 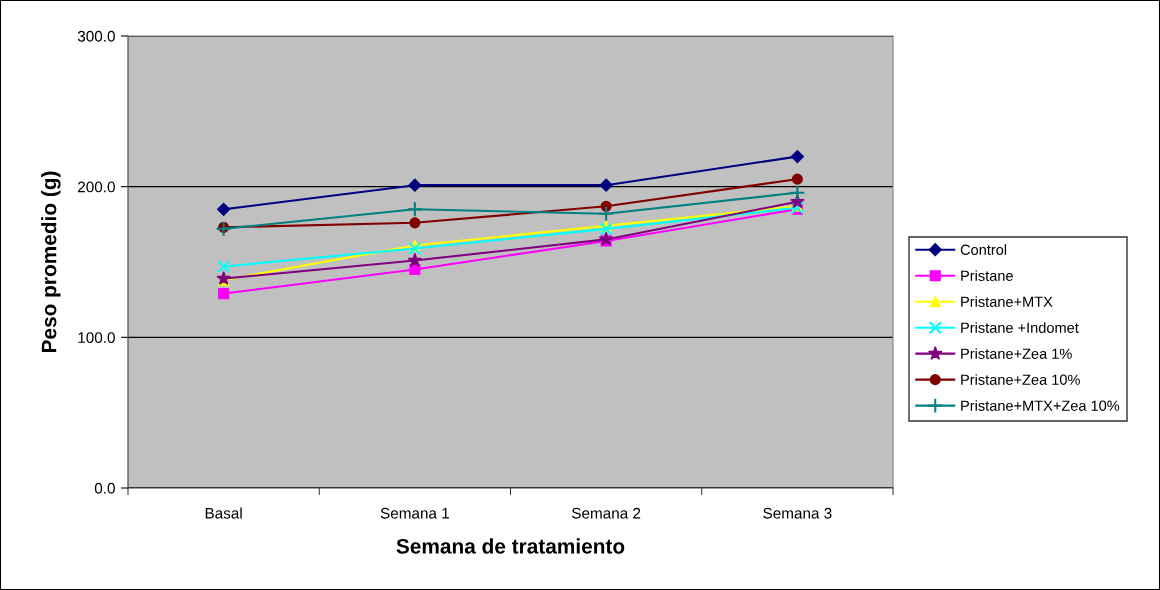 I want to click on legend-label: Pristane+Zea 10%, so click(x=1020, y=379).